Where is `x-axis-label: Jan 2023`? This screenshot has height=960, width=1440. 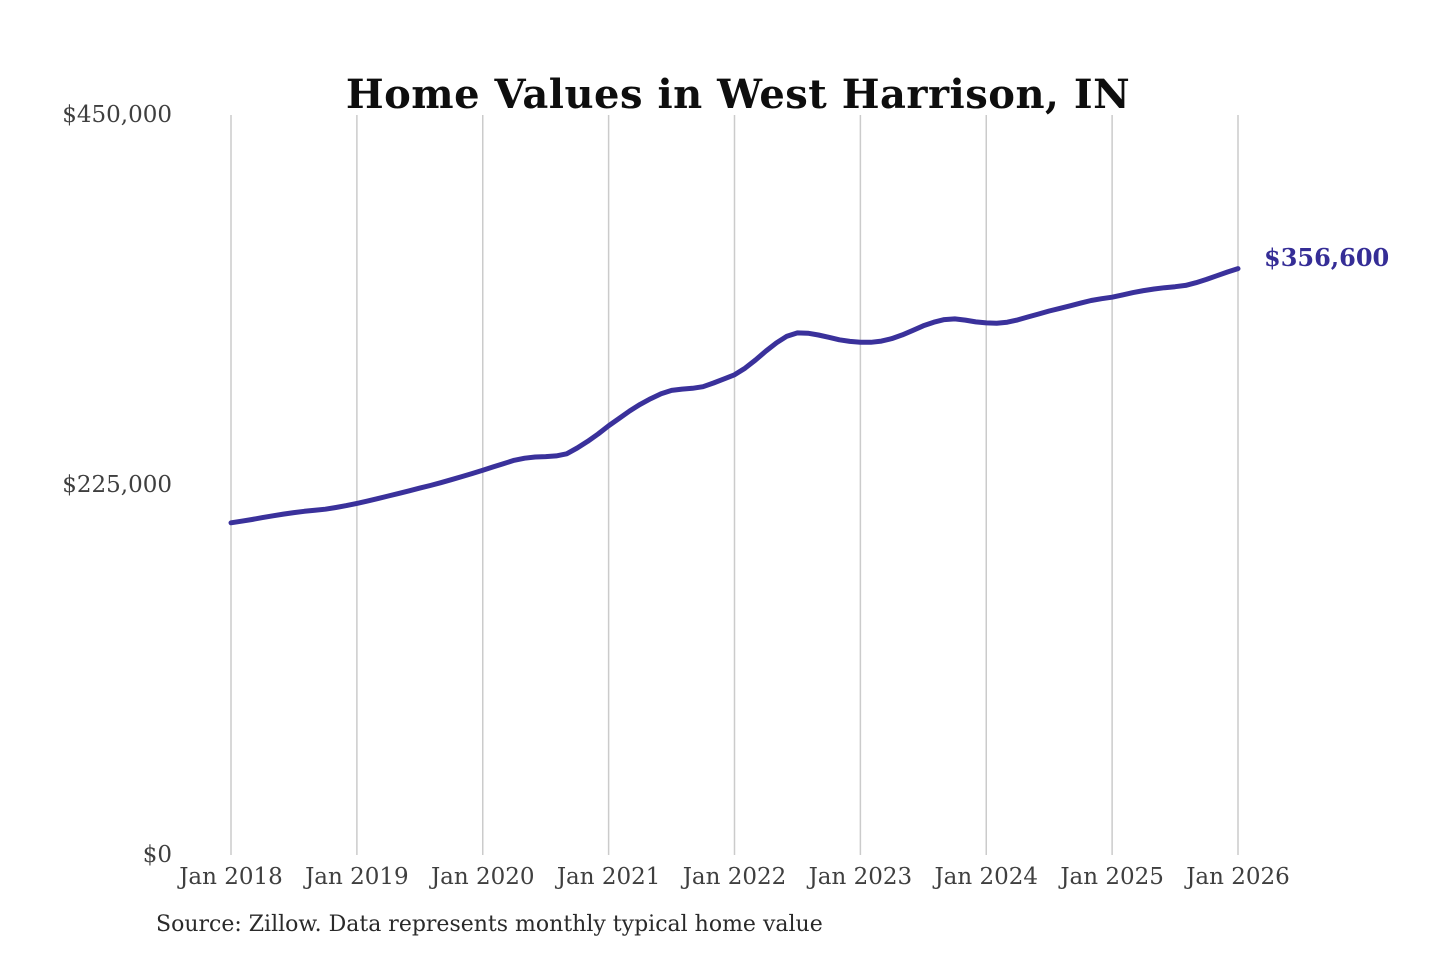
x-axis-label: Jan 2023 is located at coordinates (860, 877).